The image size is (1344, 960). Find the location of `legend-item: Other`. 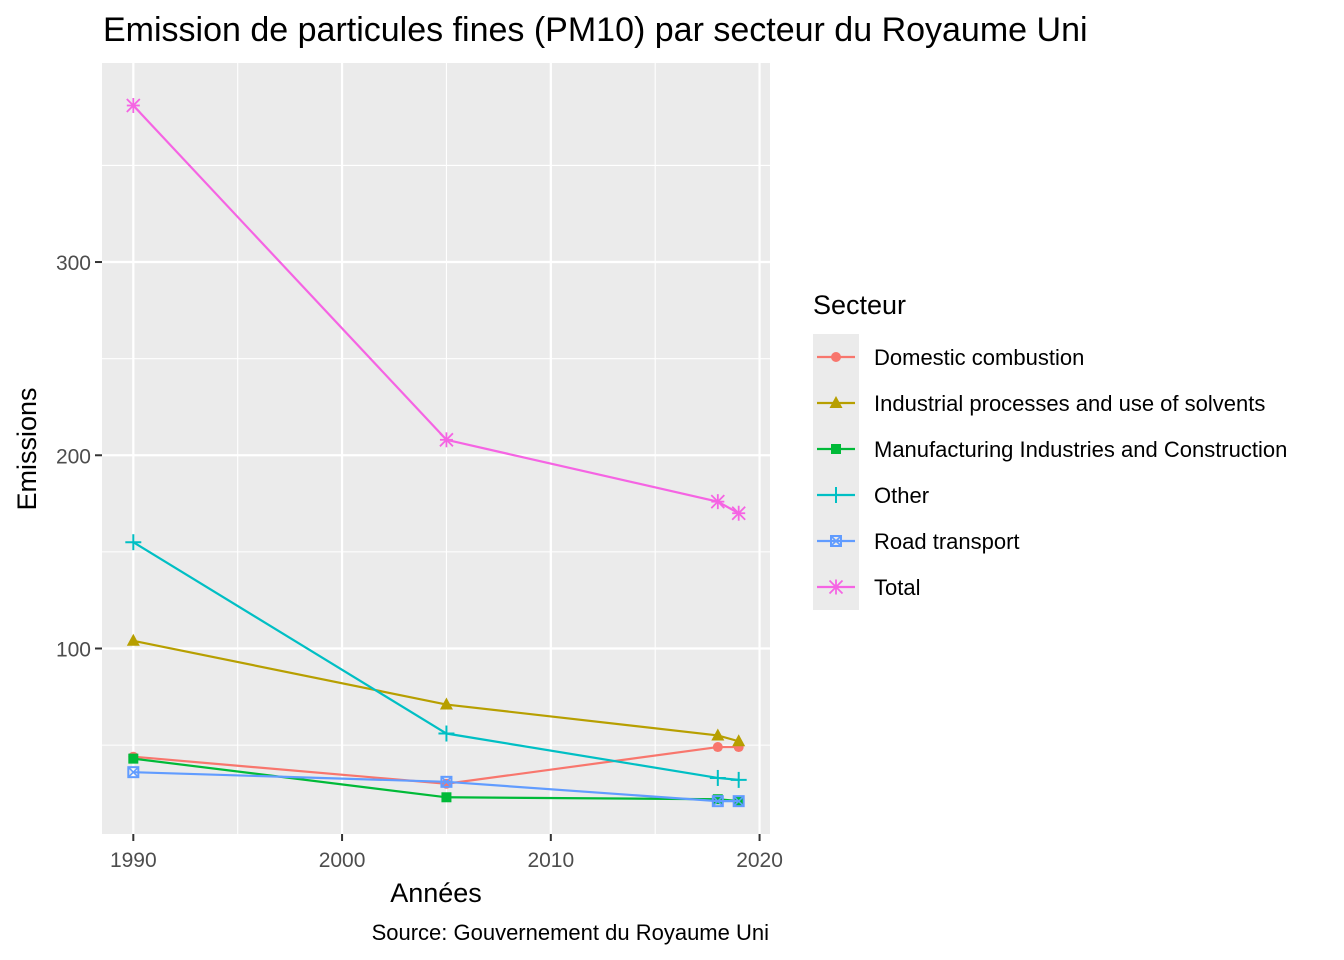

legend-item: Other is located at coordinates (873, 495).